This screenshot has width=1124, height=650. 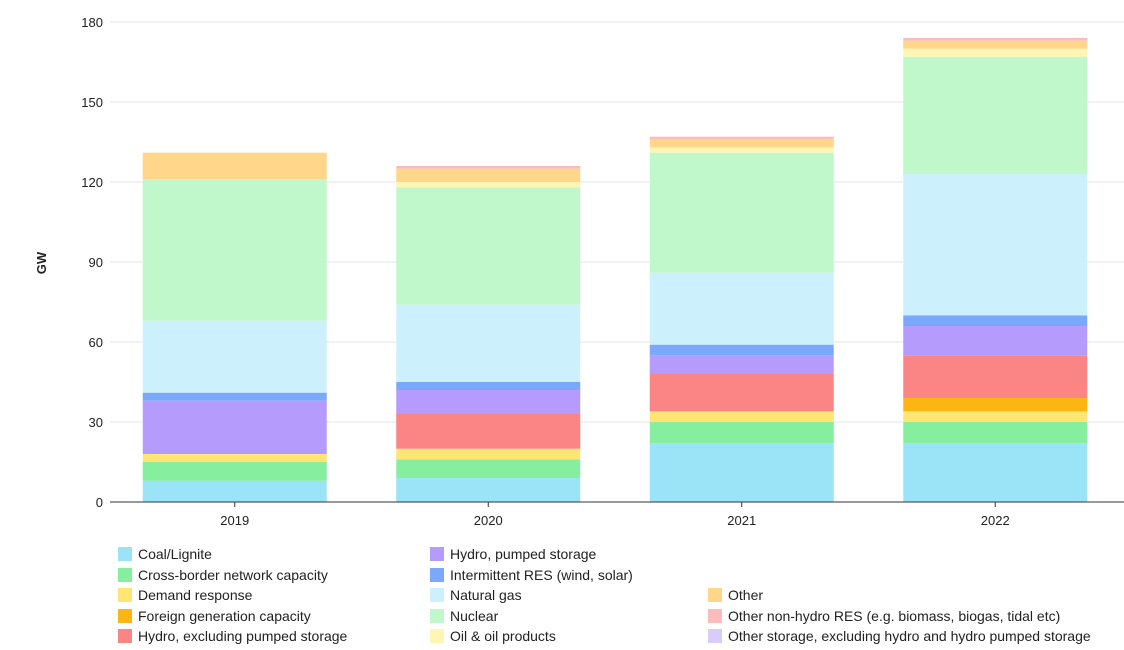 What do you see at coordinates (224, 616) in the screenshot?
I see `legend-label: Foreign generation capacity` at bounding box center [224, 616].